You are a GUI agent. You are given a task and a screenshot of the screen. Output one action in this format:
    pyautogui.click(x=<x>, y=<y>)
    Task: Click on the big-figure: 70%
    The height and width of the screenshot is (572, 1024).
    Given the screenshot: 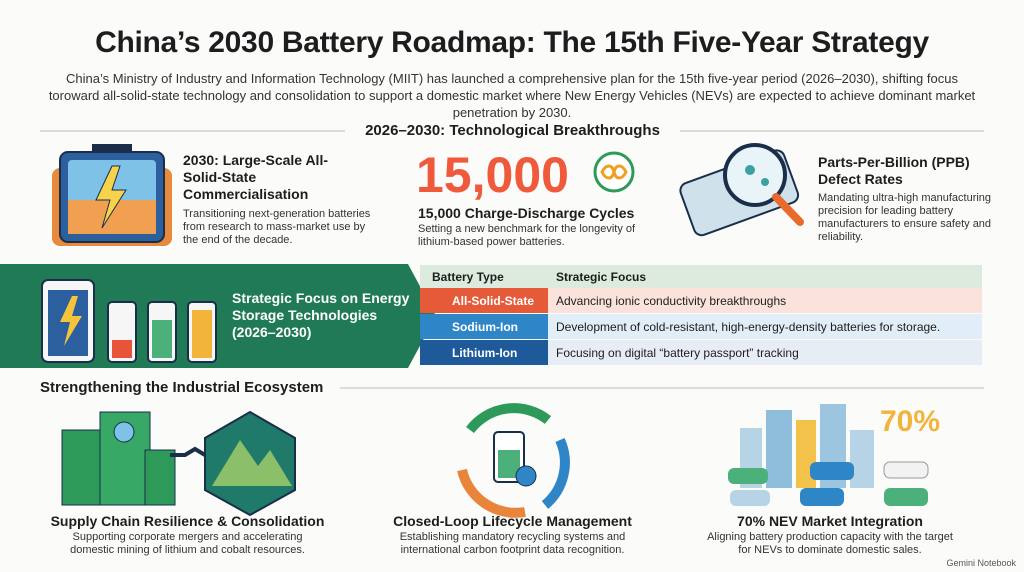 What is the action you would take?
    pyautogui.click(x=910, y=421)
    